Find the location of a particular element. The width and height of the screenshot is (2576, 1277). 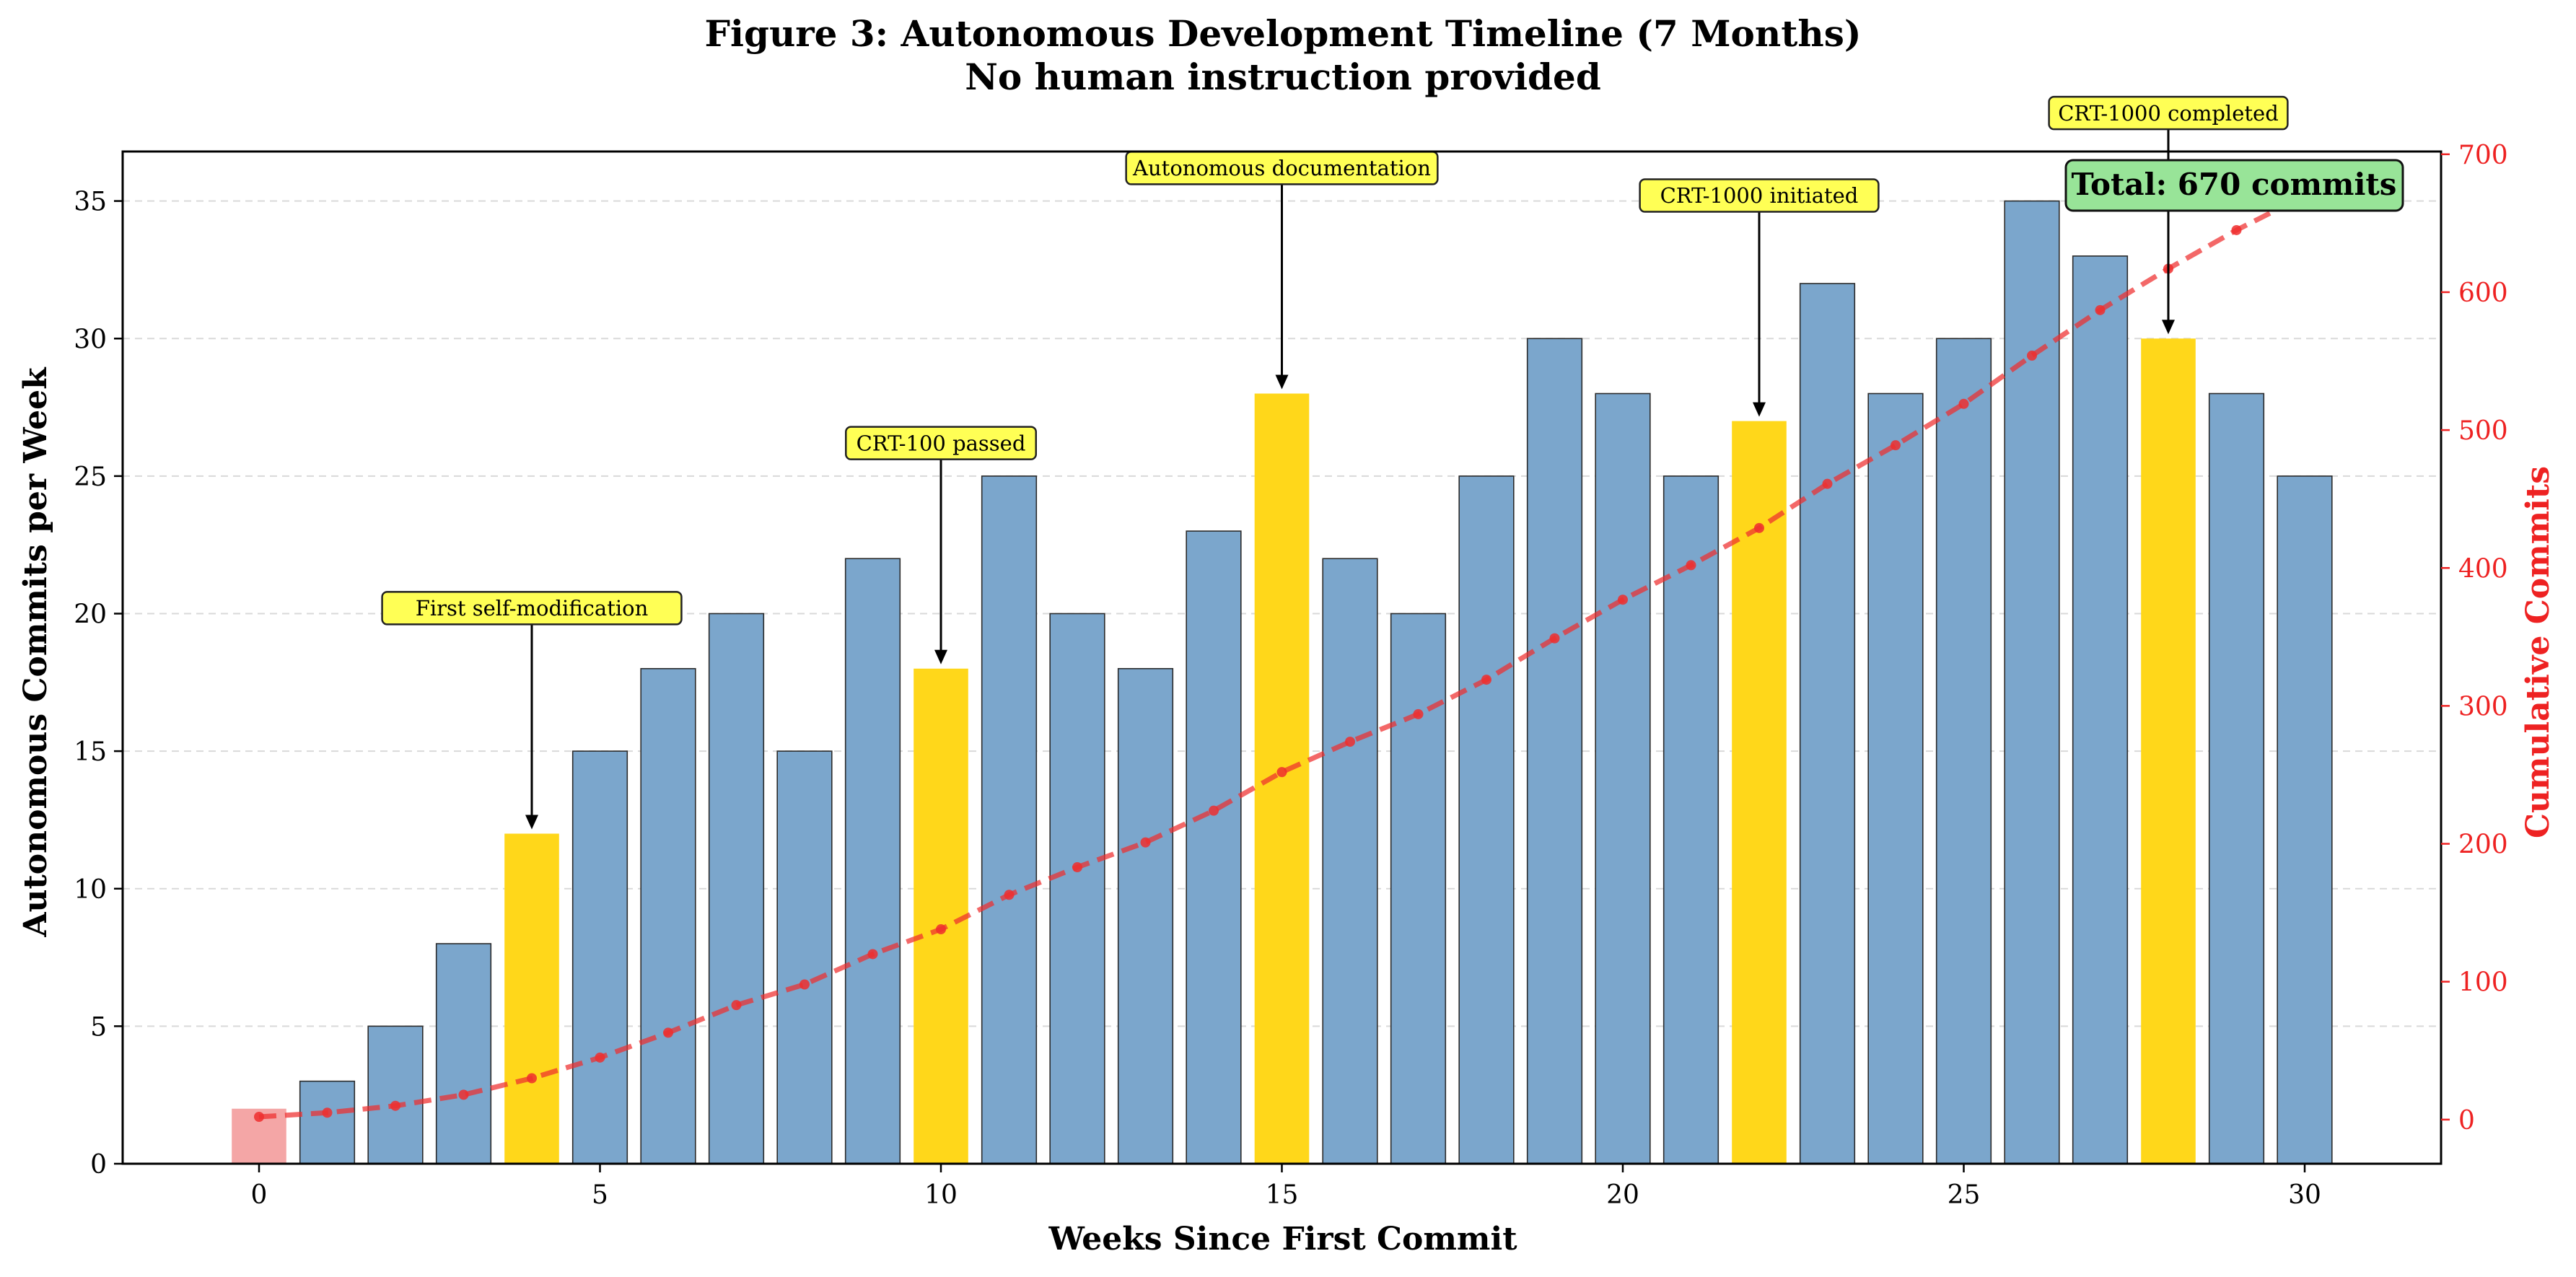

total-box-background is located at coordinates (2234, 185).